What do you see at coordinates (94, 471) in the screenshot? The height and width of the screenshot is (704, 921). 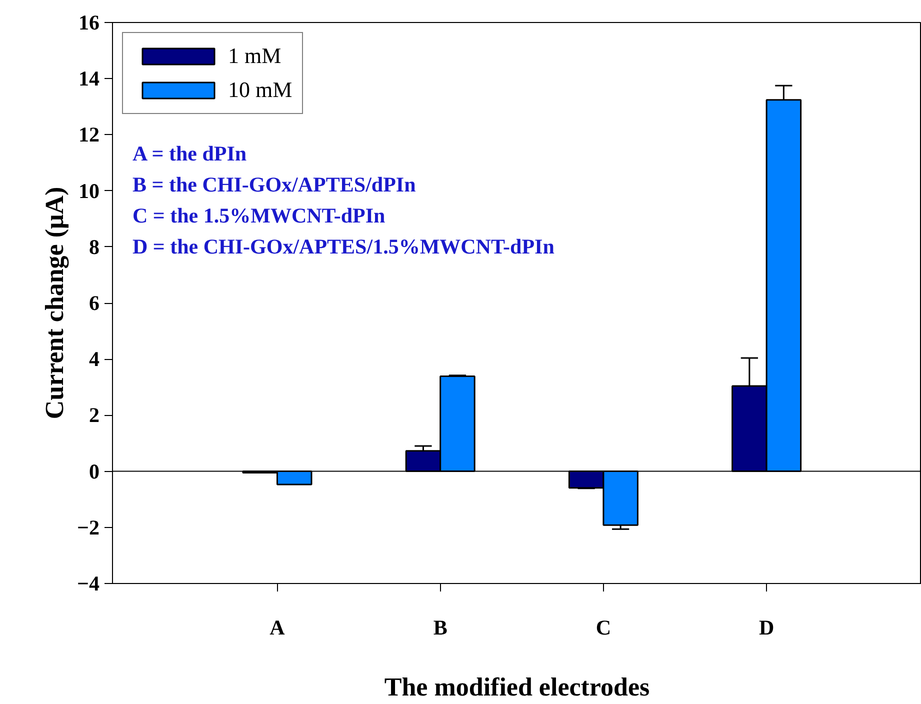 I see `y-tick-label: 0` at bounding box center [94, 471].